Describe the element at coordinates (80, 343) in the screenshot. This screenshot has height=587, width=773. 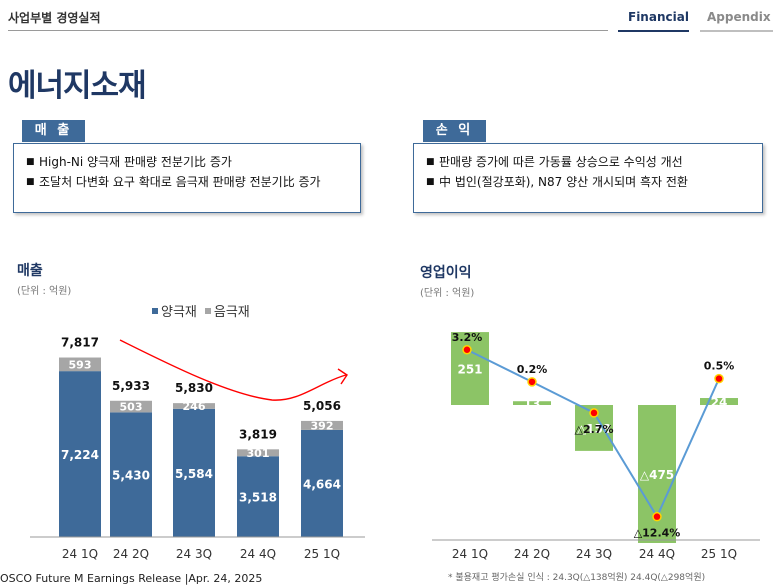
I see `total-value-label: 7,817` at that location.